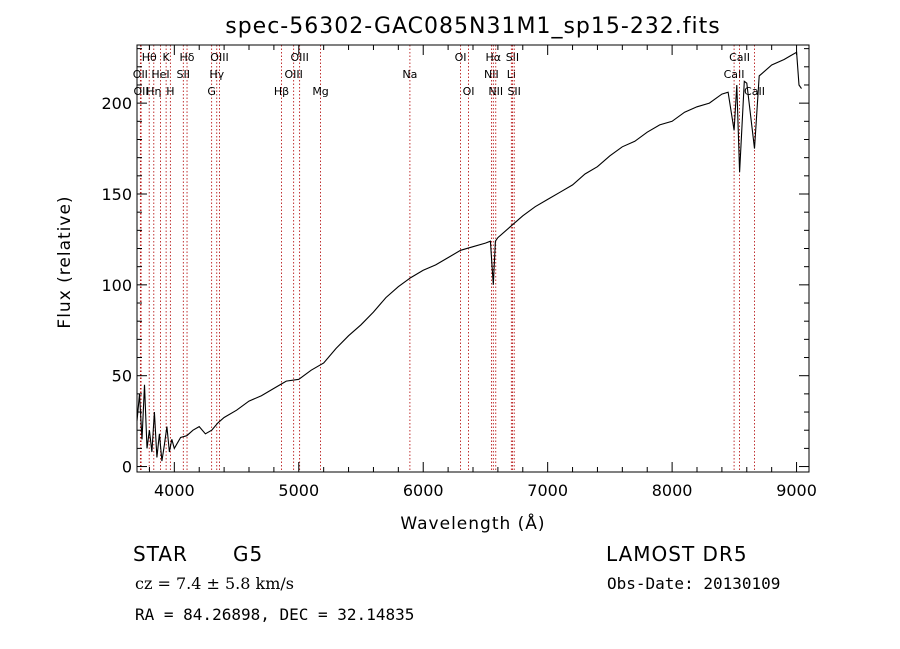  What do you see at coordinates (677, 554) in the screenshot?
I see `survey-name: LAMOST DR5` at bounding box center [677, 554].